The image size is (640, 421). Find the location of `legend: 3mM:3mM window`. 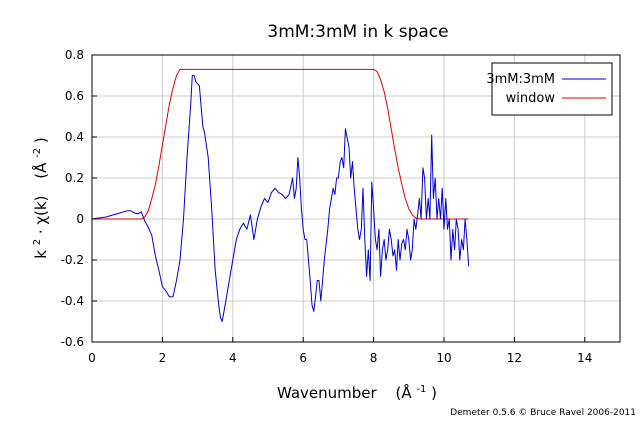

legend: 3mM:3mM window is located at coordinates (549, 89).